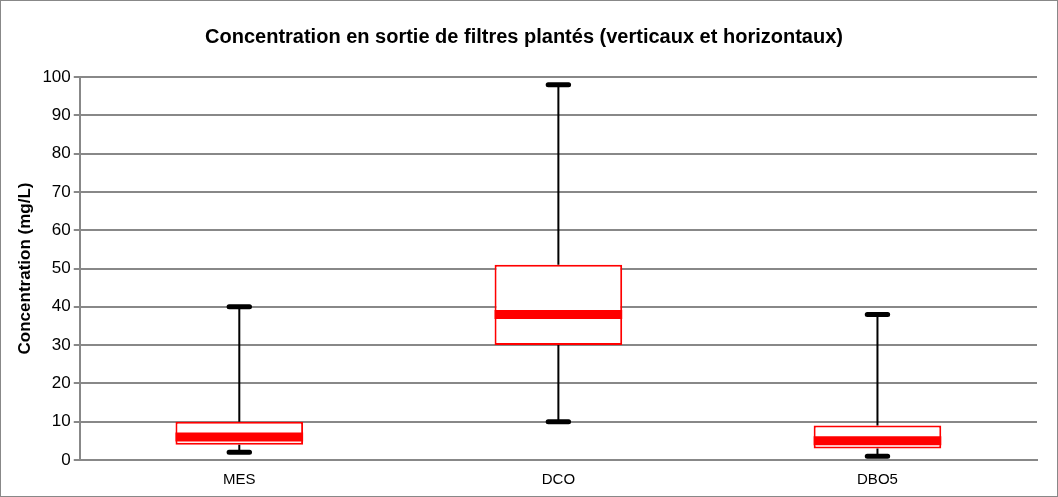 The height and width of the screenshot is (497, 1058). What do you see at coordinates (56, 76) in the screenshot?
I see `y-tick-label: 100` at bounding box center [56, 76].